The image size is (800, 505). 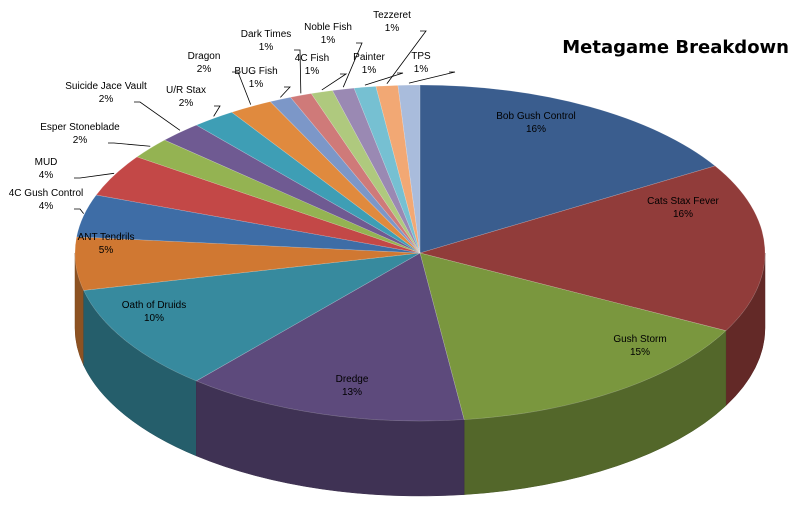 What do you see at coordinates (252, 317) in the screenshot?
I see `slice-oath-of-druids` at bounding box center [252, 317].